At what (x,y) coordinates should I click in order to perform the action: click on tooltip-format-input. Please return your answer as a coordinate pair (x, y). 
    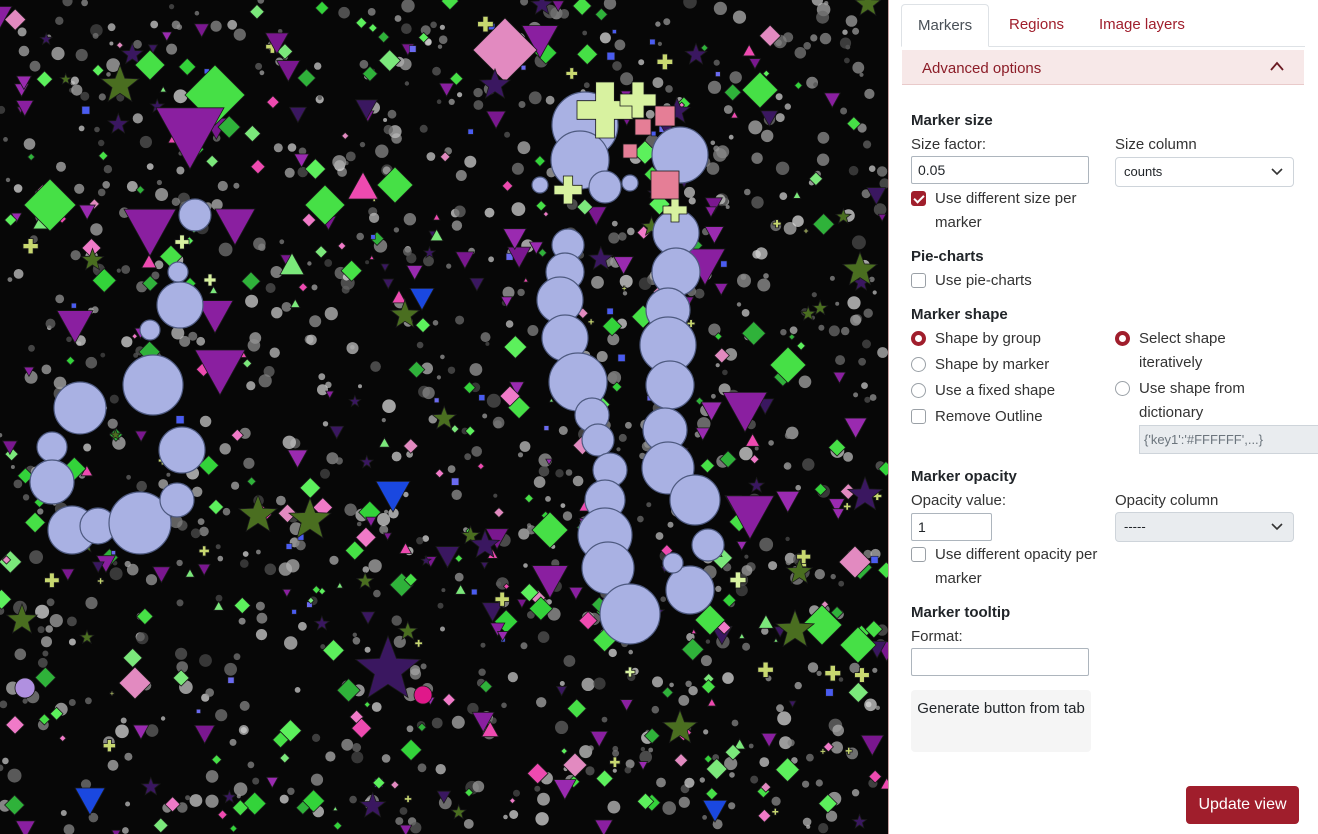
    Looking at the image, I should click on (1000, 662).